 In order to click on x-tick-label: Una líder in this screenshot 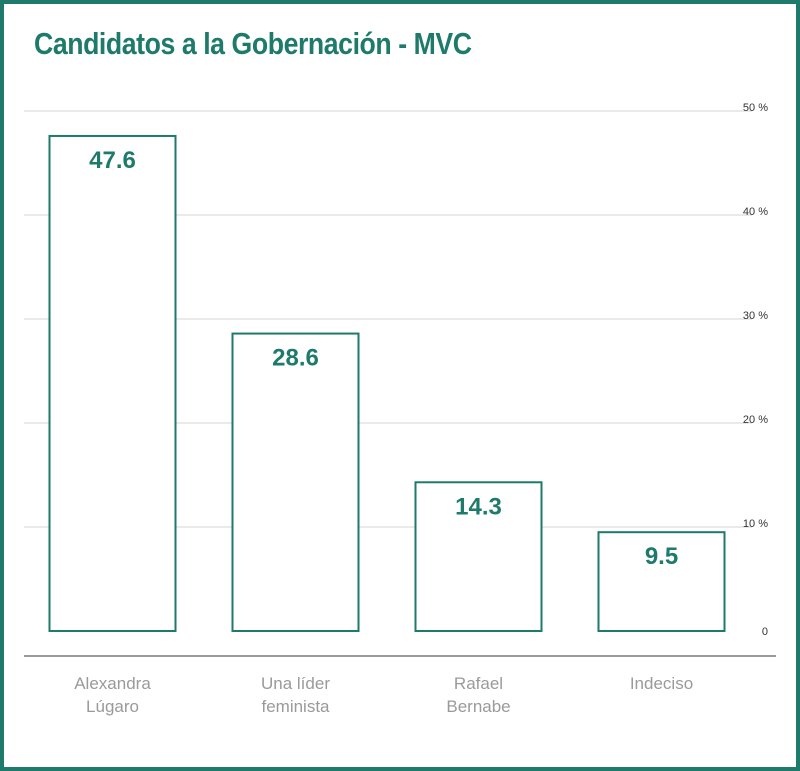, I will do `click(295, 683)`.